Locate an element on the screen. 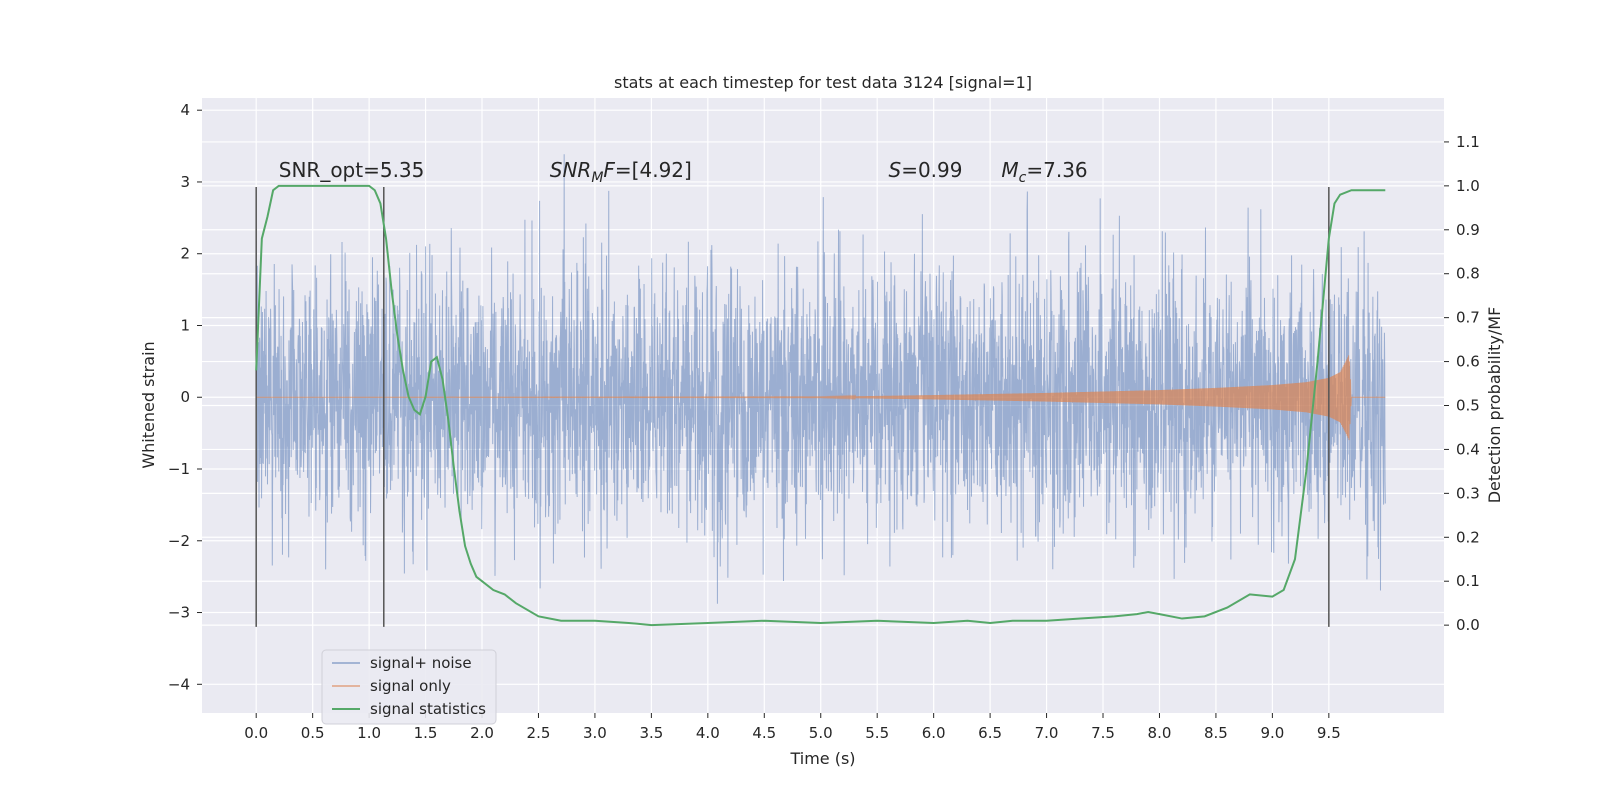 Image resolution: width=1600 pixels, height=804 pixels. annotation: Mc=7.36 is located at coordinates (1044, 172).